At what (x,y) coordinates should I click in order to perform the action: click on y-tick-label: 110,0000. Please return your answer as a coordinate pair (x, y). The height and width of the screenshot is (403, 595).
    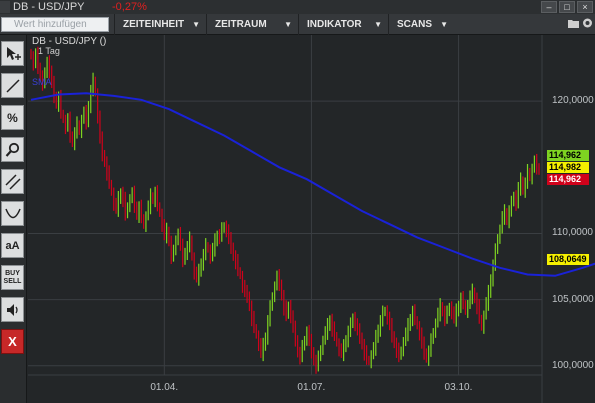
    Looking at the image, I should click on (572, 233).